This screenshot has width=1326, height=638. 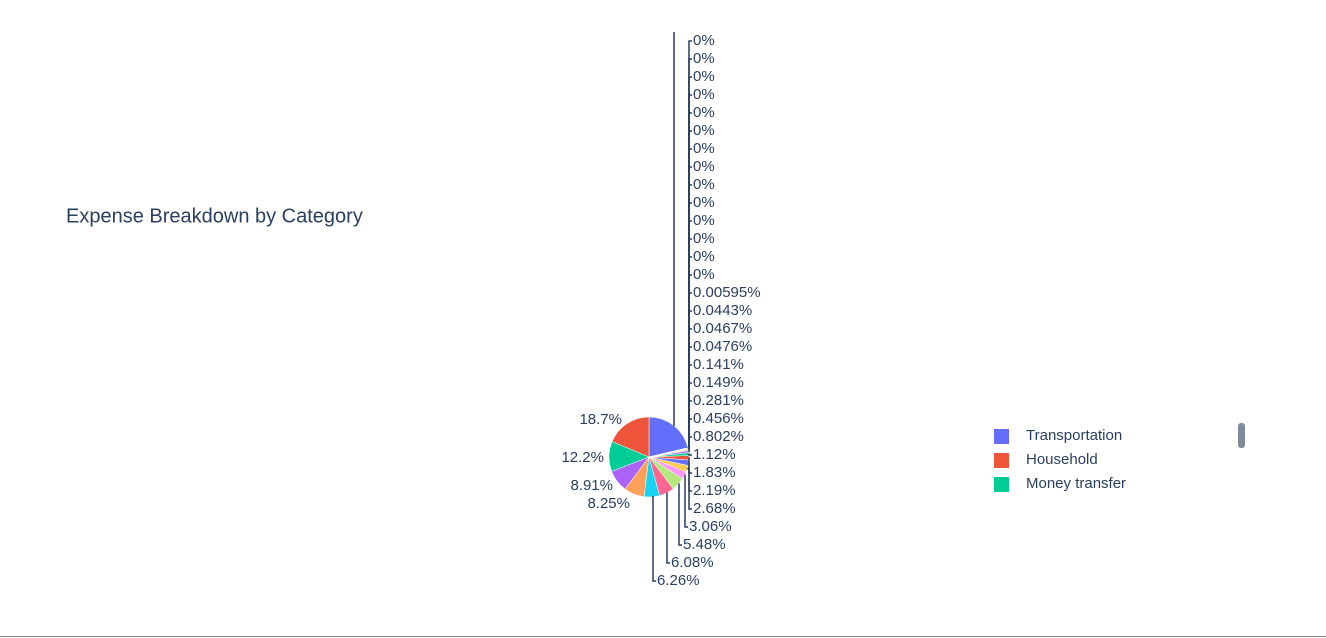 What do you see at coordinates (718, 418) in the screenshot?
I see `slice-label: 0.456%` at bounding box center [718, 418].